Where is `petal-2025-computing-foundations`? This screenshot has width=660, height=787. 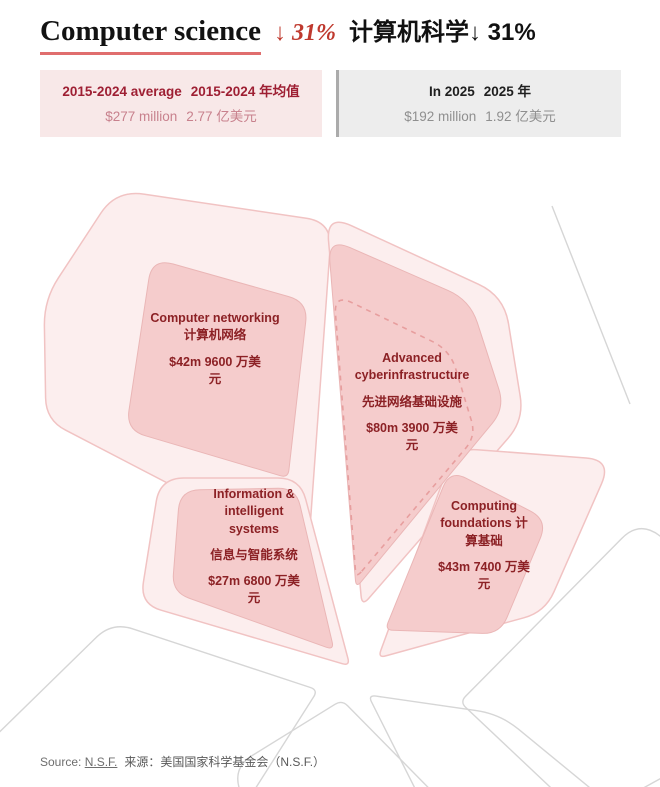
petal-2025-computing-foundations is located at coordinates (464, 554).